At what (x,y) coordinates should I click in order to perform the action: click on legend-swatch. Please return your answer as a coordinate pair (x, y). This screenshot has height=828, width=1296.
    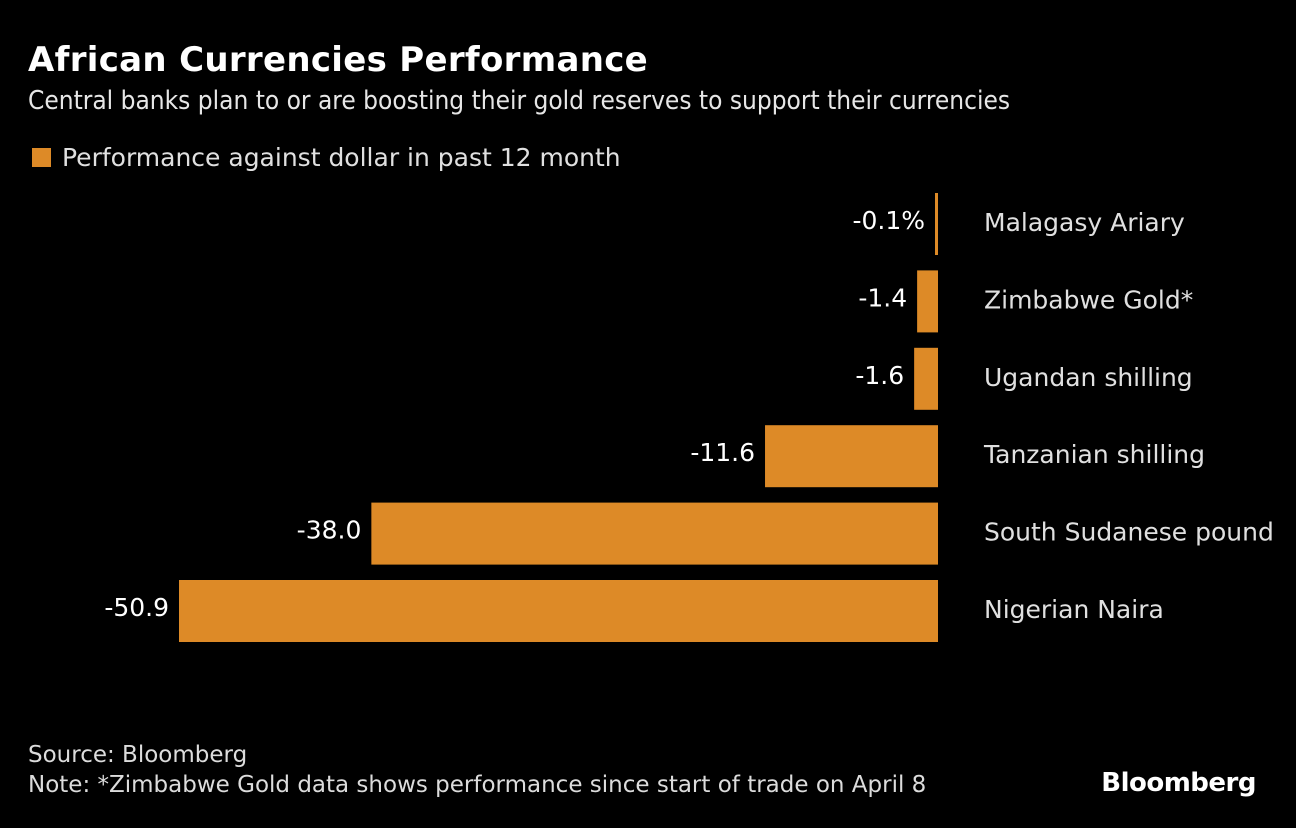
    Looking at the image, I should click on (41, 157).